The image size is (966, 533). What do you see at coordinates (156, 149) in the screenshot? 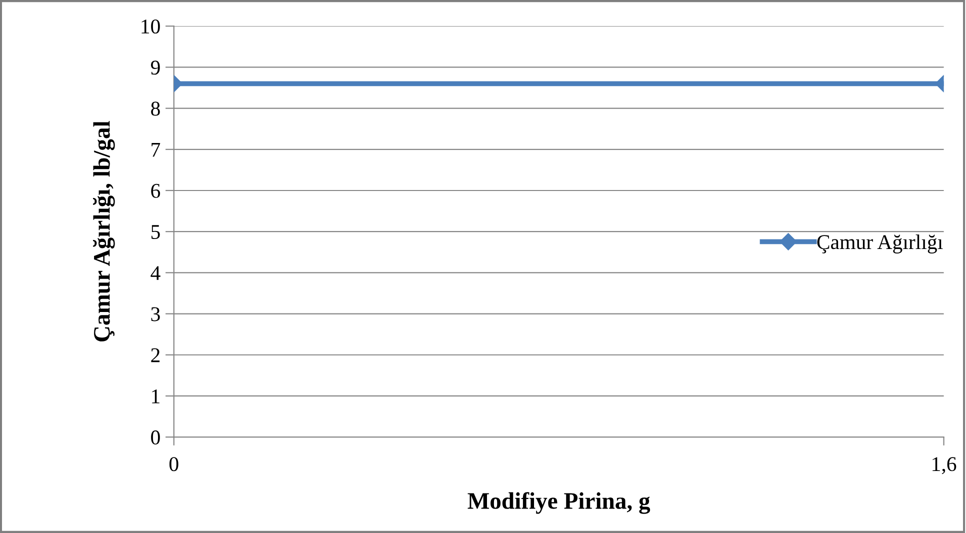
I see `y-tick-label: 7` at bounding box center [156, 149].